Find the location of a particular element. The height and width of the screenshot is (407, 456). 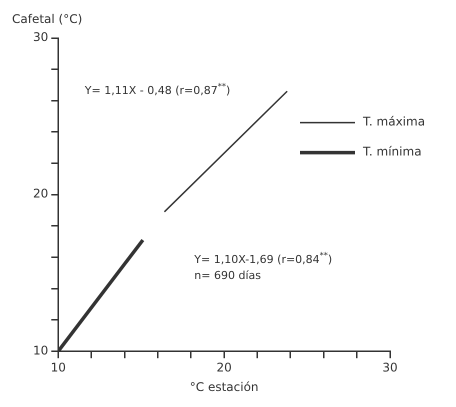

annotation: Y= 1,11X - 0,48 (r=0,87**) is located at coordinates (157, 89).